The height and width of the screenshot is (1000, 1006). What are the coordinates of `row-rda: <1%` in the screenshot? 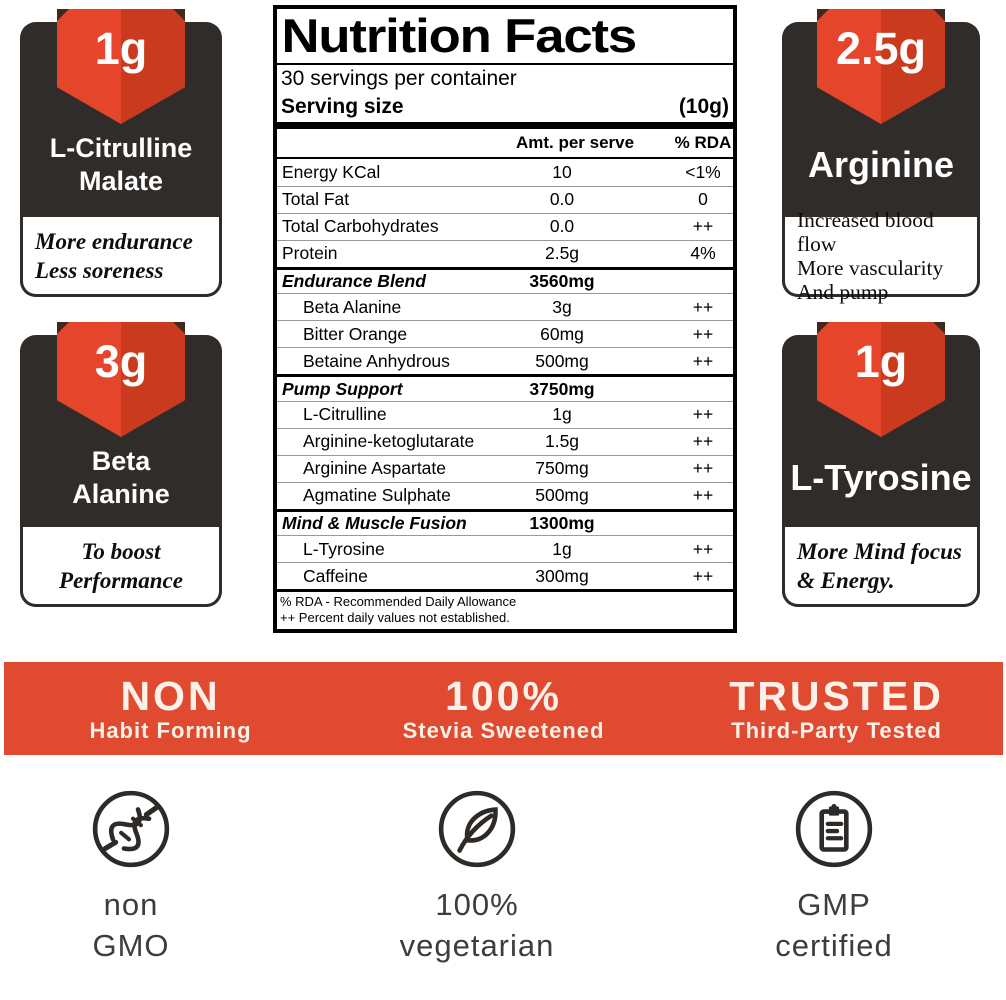 It's located at (703, 171).